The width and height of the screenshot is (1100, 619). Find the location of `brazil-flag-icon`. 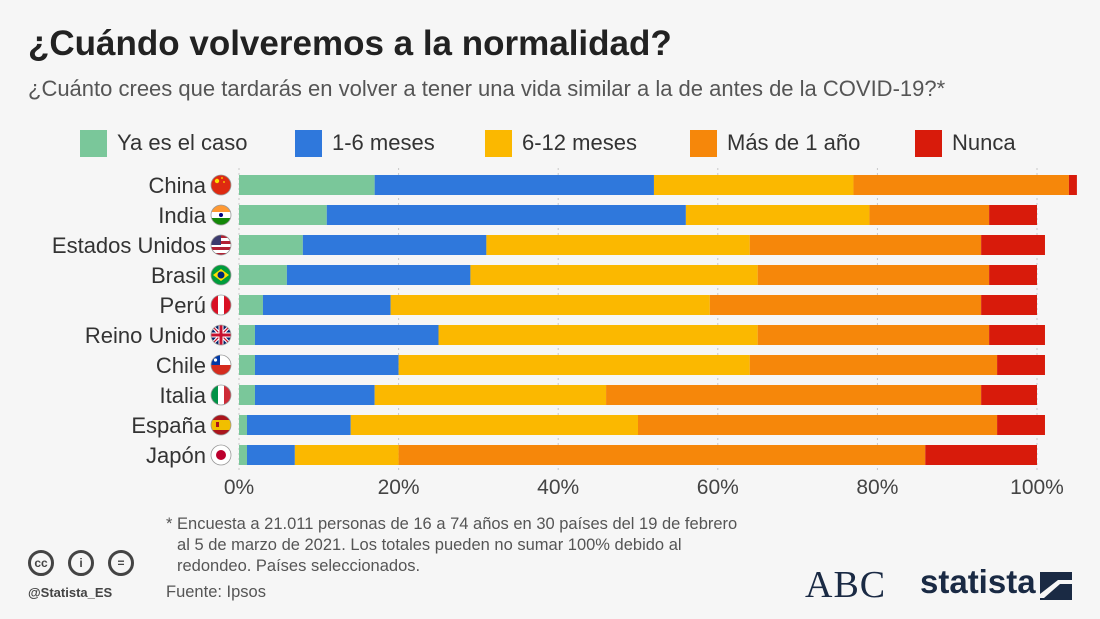

brazil-flag-icon is located at coordinates (221, 275).